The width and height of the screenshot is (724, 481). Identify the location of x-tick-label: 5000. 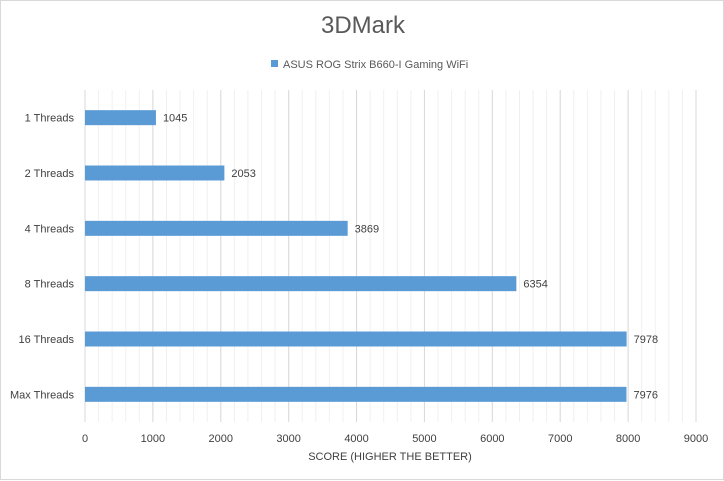
(424, 439).